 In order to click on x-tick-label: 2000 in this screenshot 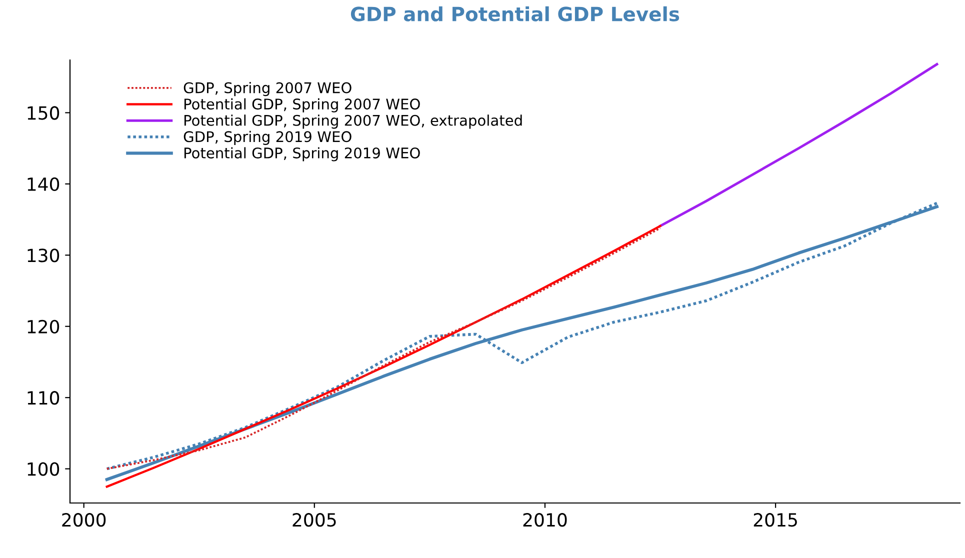, I will do `click(84, 520)`.